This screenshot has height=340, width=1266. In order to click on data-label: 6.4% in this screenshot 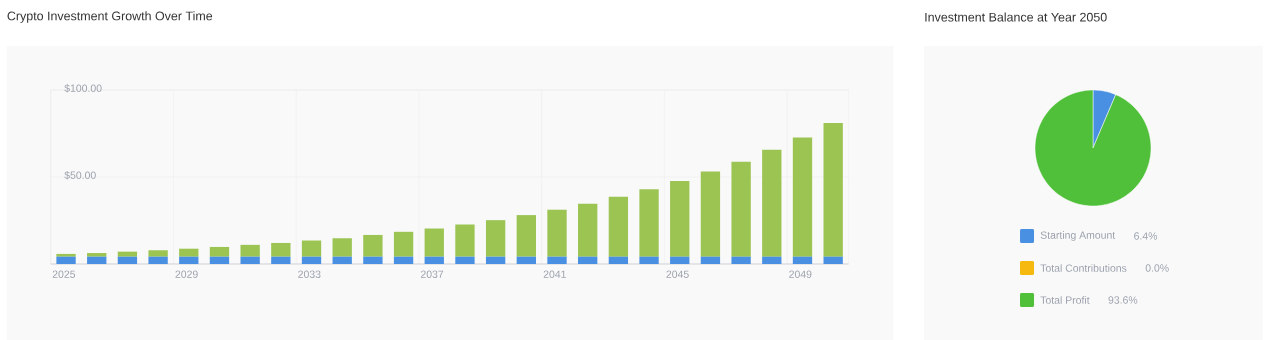, I will do `click(1146, 236)`.